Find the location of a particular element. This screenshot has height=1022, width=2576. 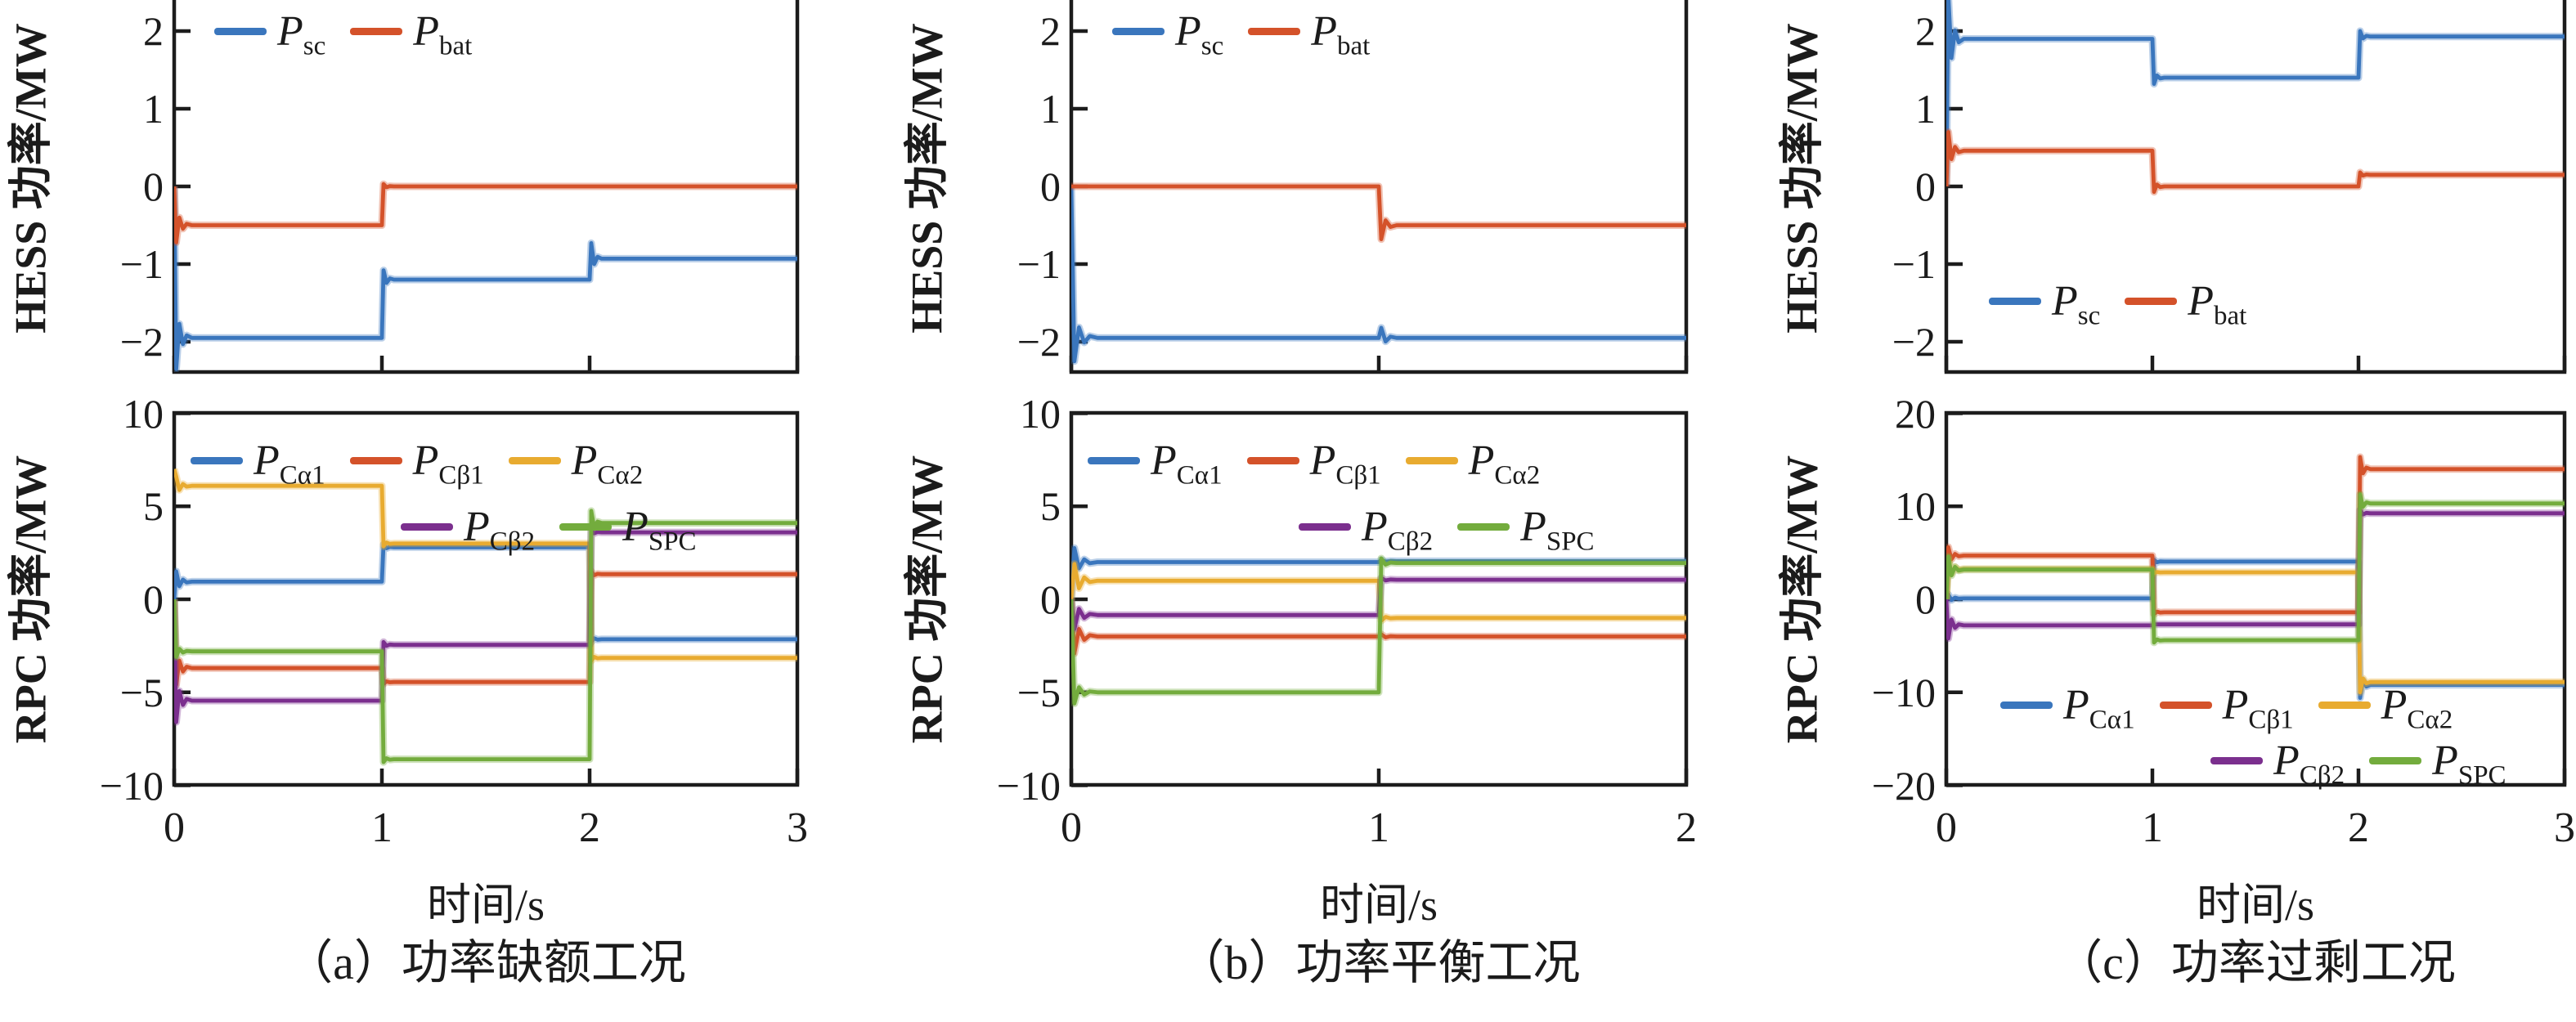

legend-item-Cβ2: PCβ2 is located at coordinates (468, 530).